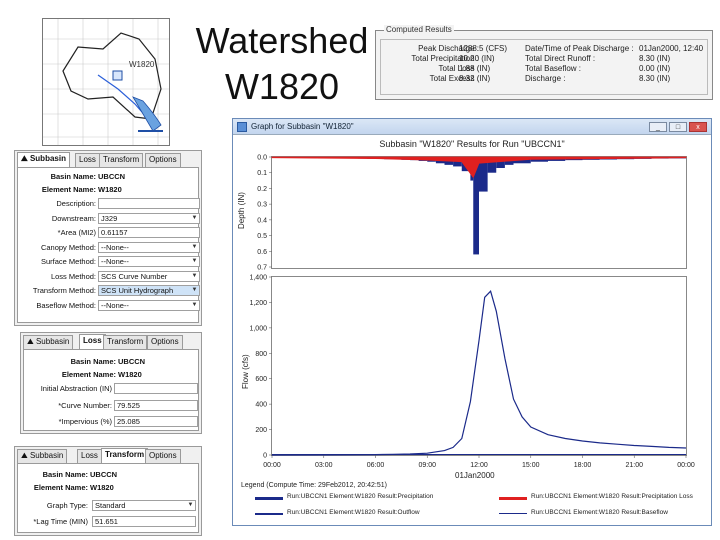 The image size is (720, 540). I want to click on legend-item-outflow: Run:UBCCN1 Element:W1820 Result:Outflow, so click(353, 512).